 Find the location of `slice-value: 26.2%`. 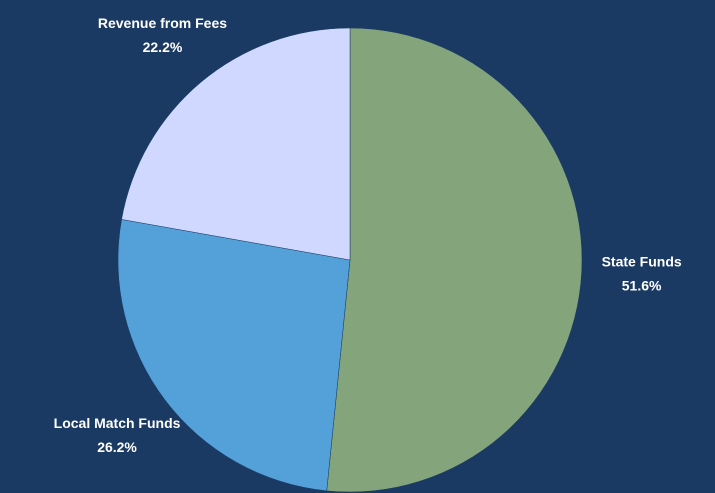

slice-value: 26.2% is located at coordinates (117, 447).